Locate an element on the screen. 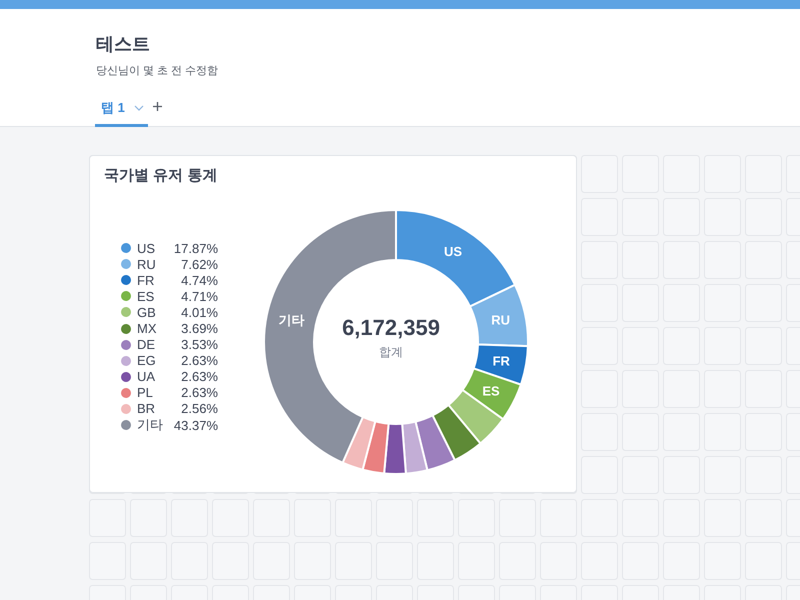 Image resolution: width=800 pixels, height=600 pixels. slice-label: FR is located at coordinates (501, 361).